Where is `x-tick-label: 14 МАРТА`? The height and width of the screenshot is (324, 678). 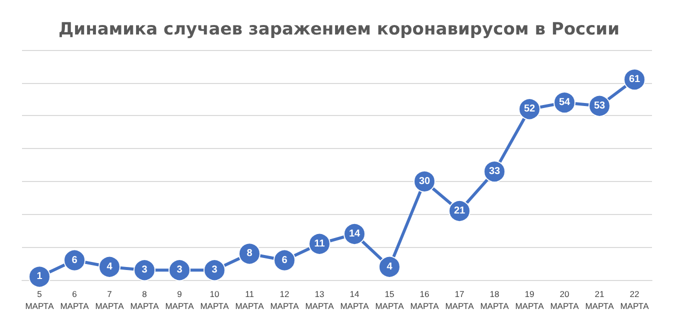
x-tick-label: 14 МАРТА is located at coordinates (355, 300).